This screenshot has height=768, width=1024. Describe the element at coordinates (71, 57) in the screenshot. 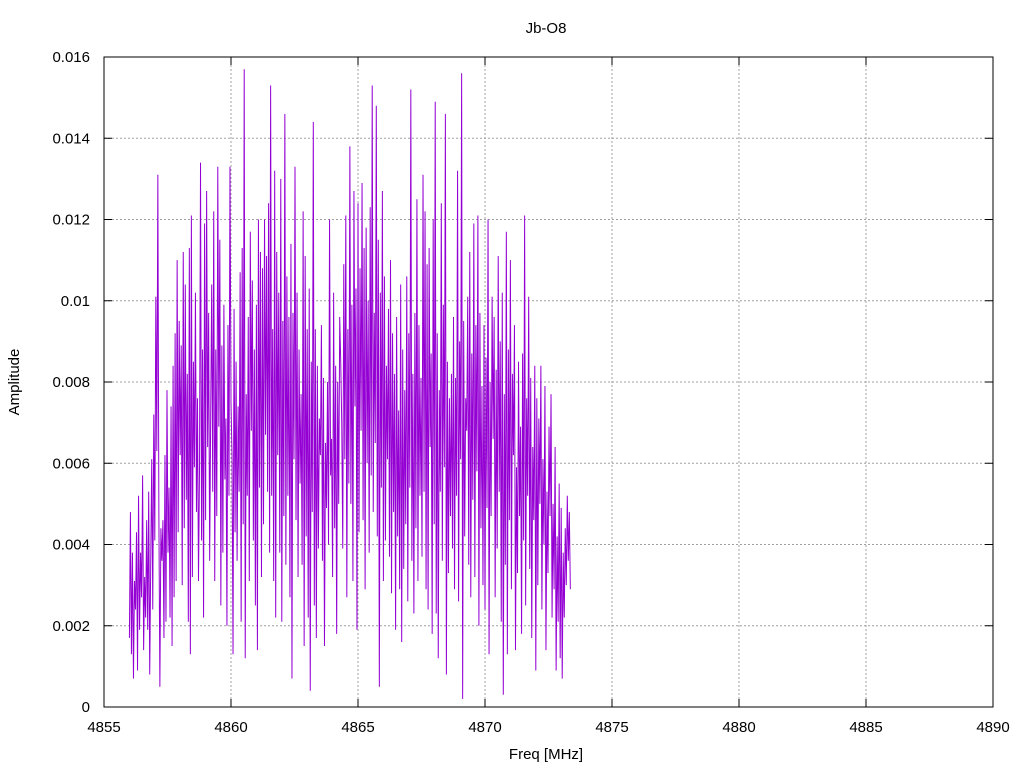

I see `y-tick-label: 0.016` at that location.